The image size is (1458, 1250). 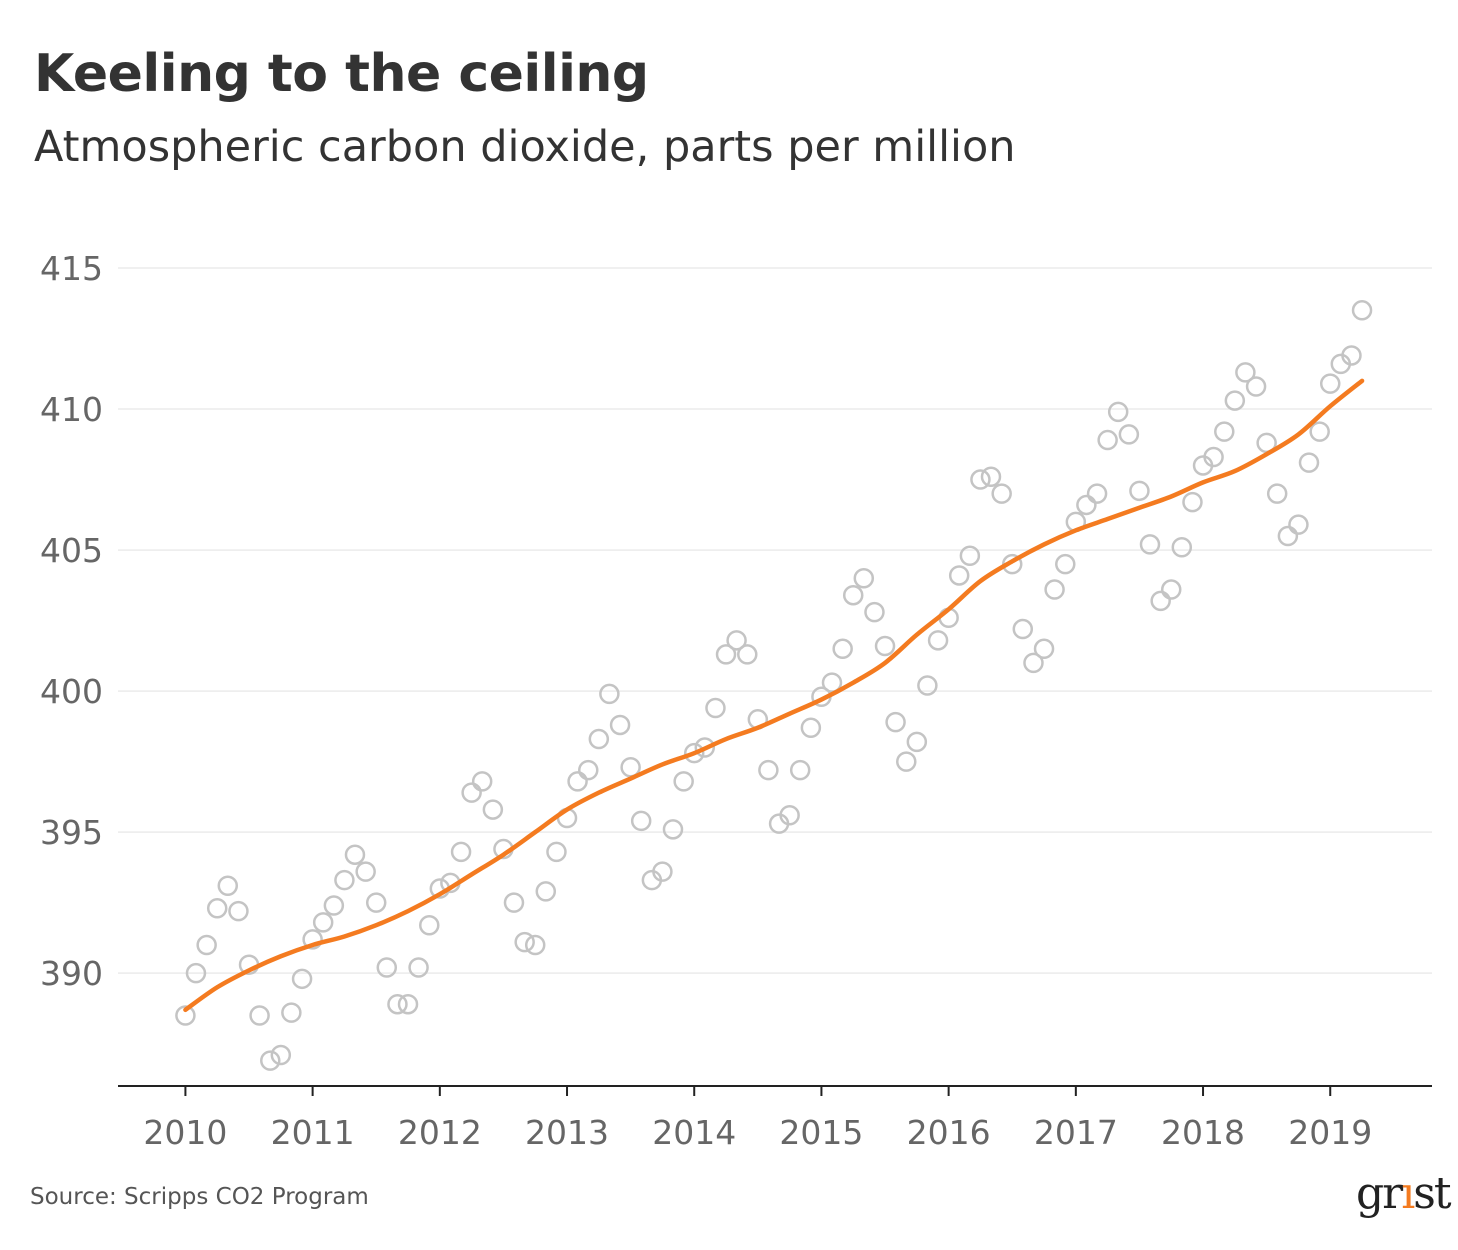 What do you see at coordinates (71, 550) in the screenshot?
I see `y-tick-label: 405` at bounding box center [71, 550].